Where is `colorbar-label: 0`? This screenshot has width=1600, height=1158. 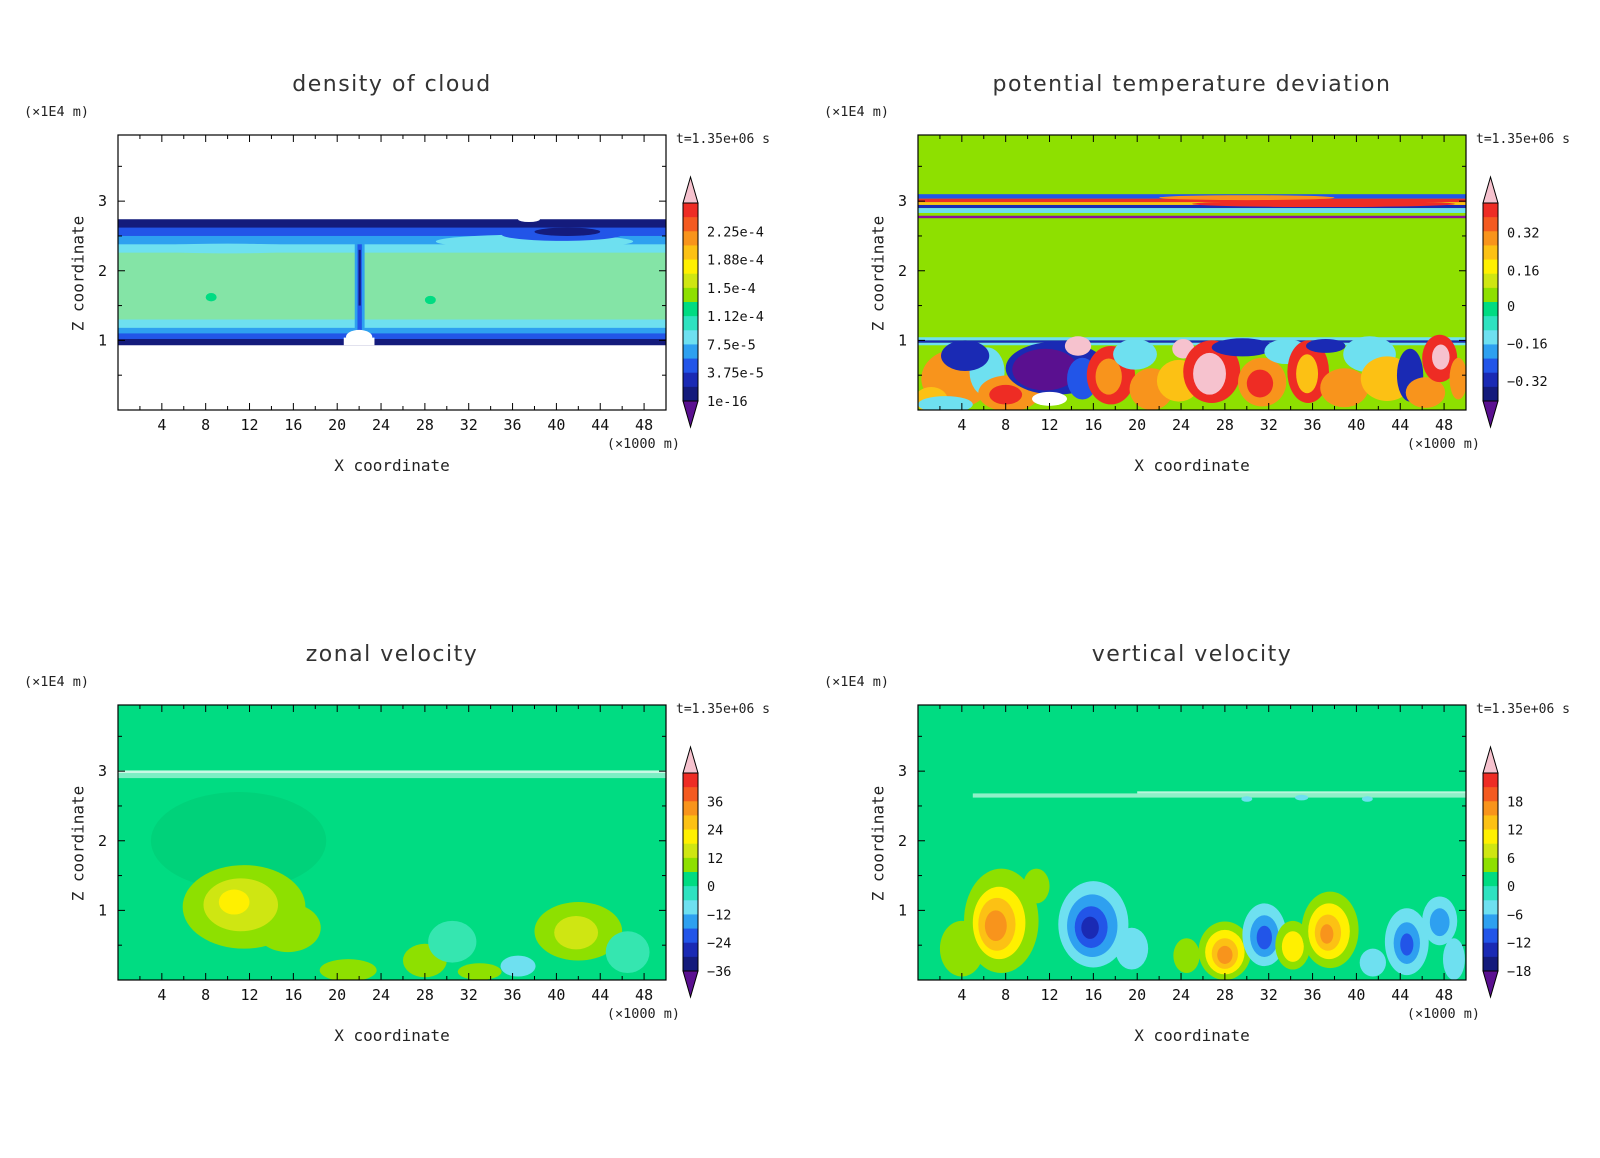
colorbar-label: 0 is located at coordinates (711, 887).